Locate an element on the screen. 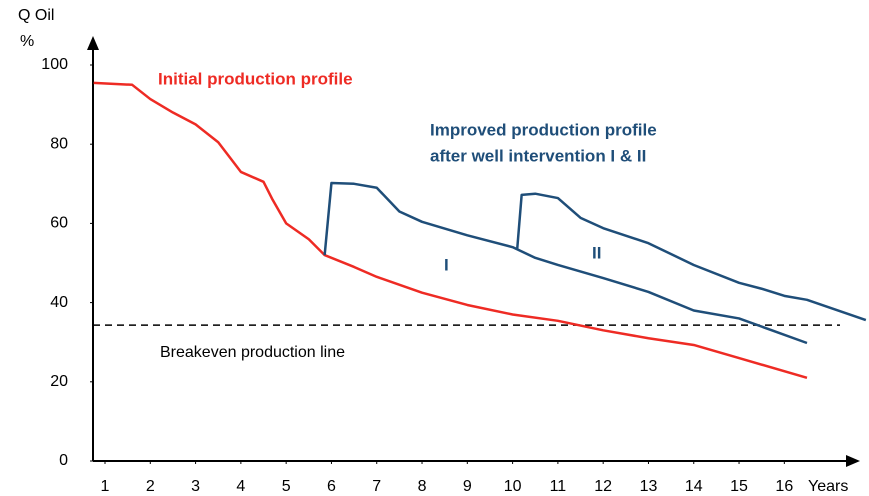  x-tick-label: 15 is located at coordinates (739, 486).